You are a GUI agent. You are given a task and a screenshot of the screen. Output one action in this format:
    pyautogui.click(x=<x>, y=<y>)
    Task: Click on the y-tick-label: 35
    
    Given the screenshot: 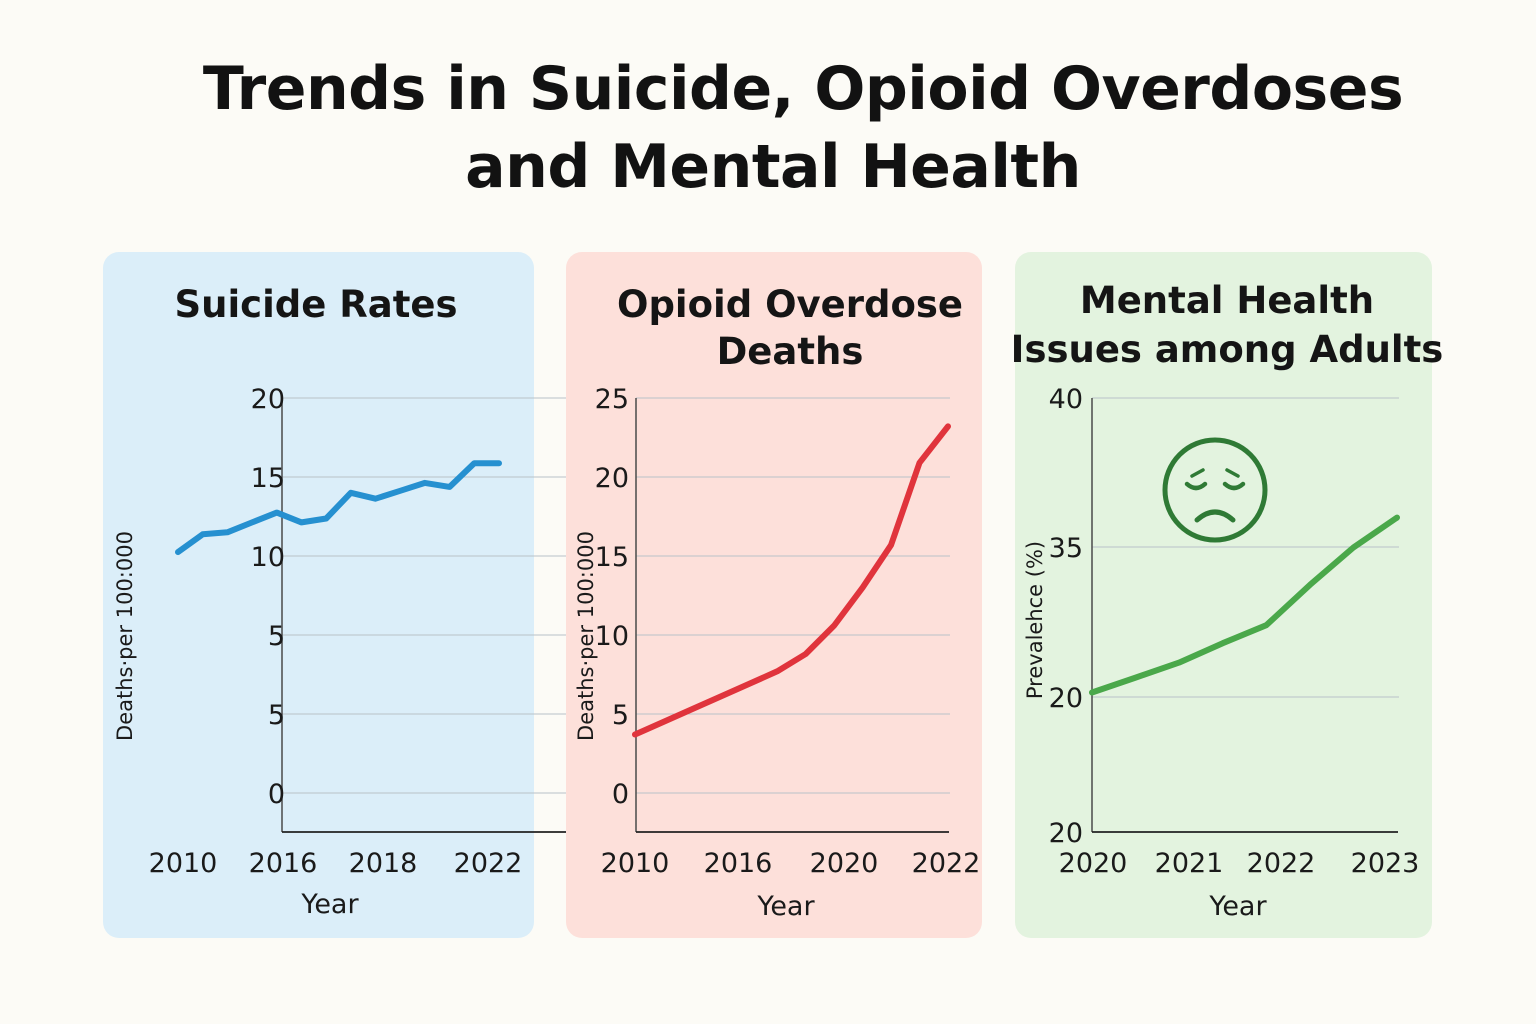 What is the action you would take?
    pyautogui.click(x=1066, y=548)
    